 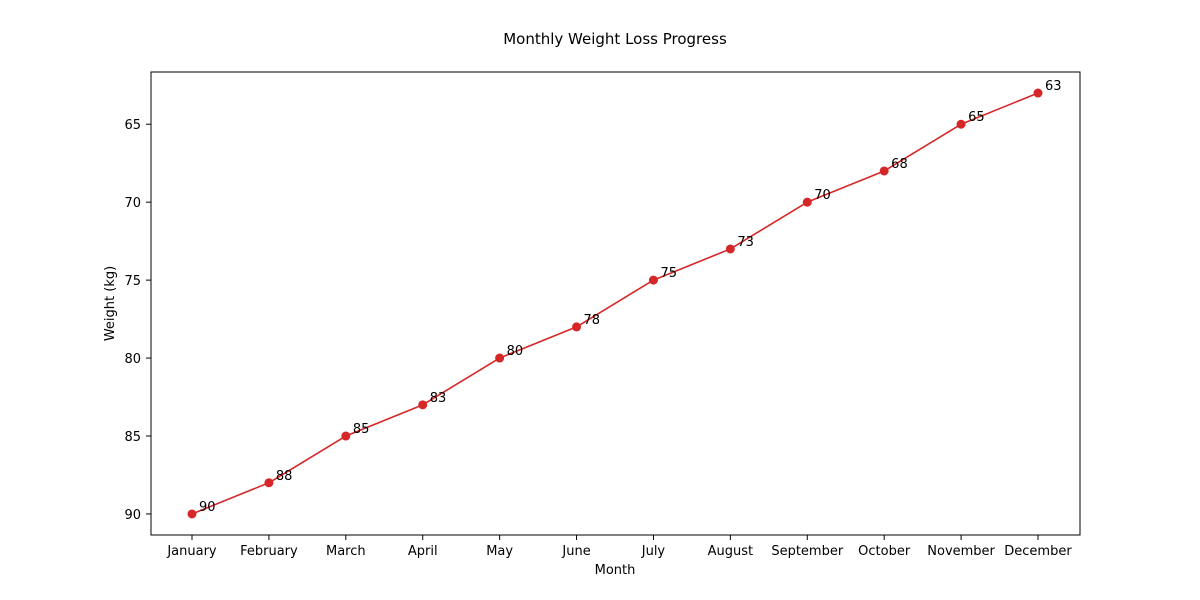 I want to click on data-label: 85, so click(x=361, y=429).